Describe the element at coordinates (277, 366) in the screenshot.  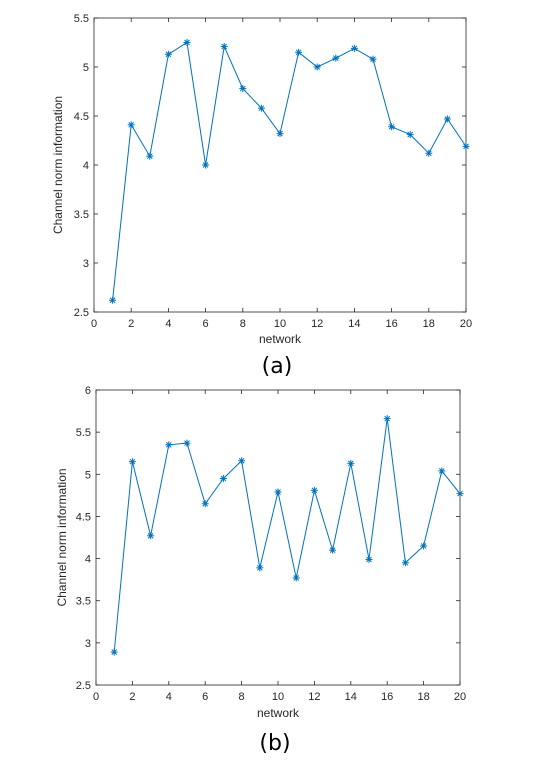
I see `figure-caption: (a)` at that location.